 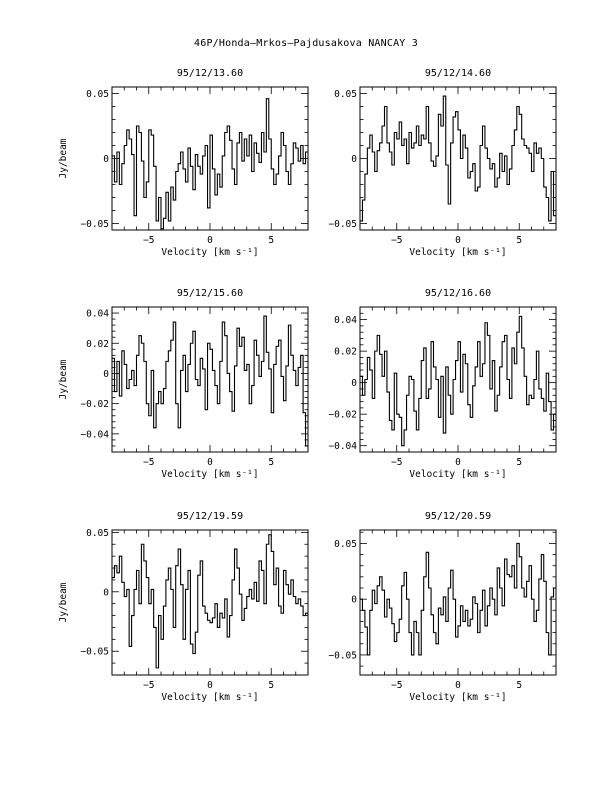 I want to click on chart-title: 95/12/19.59, so click(x=210, y=516).